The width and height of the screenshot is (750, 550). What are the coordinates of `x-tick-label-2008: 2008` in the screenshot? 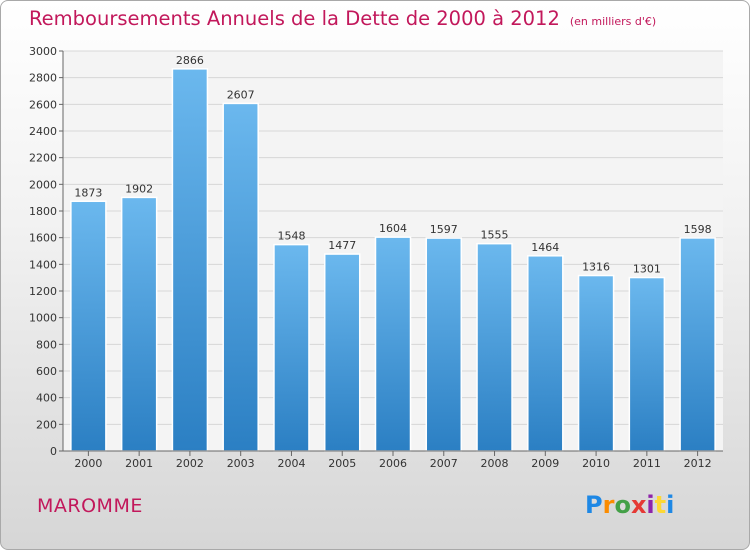 It's located at (495, 463).